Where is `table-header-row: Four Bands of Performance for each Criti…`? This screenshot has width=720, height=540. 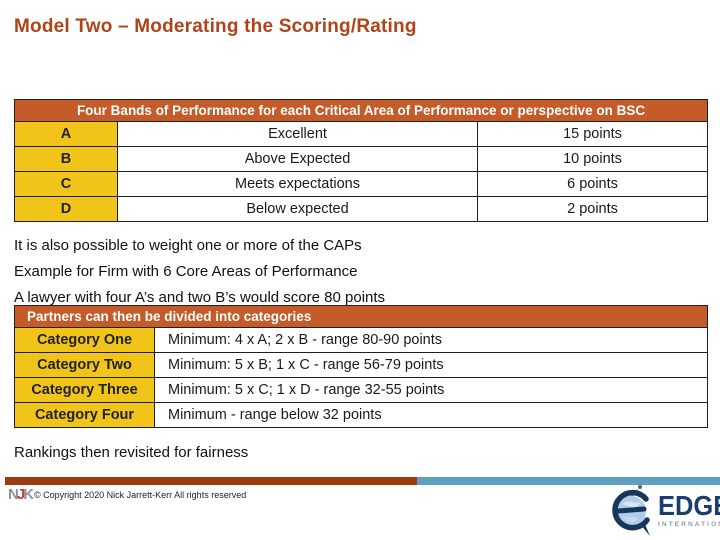 table-header-row: Four Bands of Performance for each Criti… is located at coordinates (361, 110).